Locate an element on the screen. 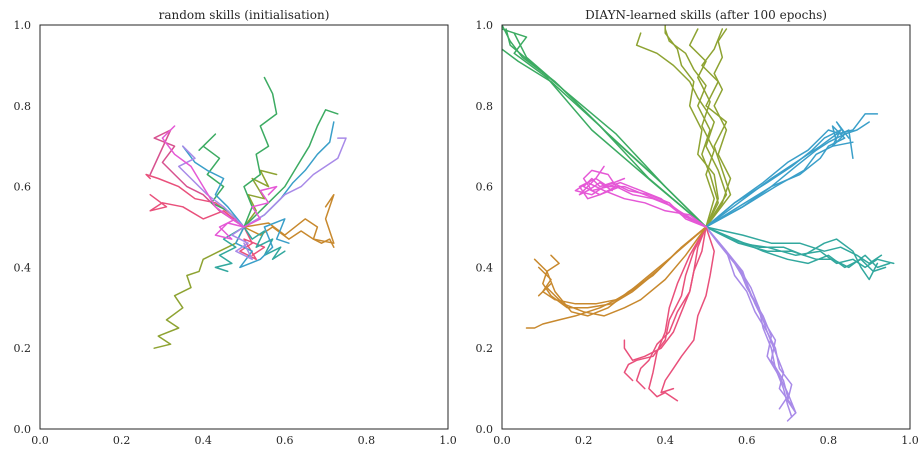 Image resolution: width=922 pixels, height=451 pixels. chart-title: DIAYN-learned skills (after 100 epochs) is located at coordinates (706, 15).